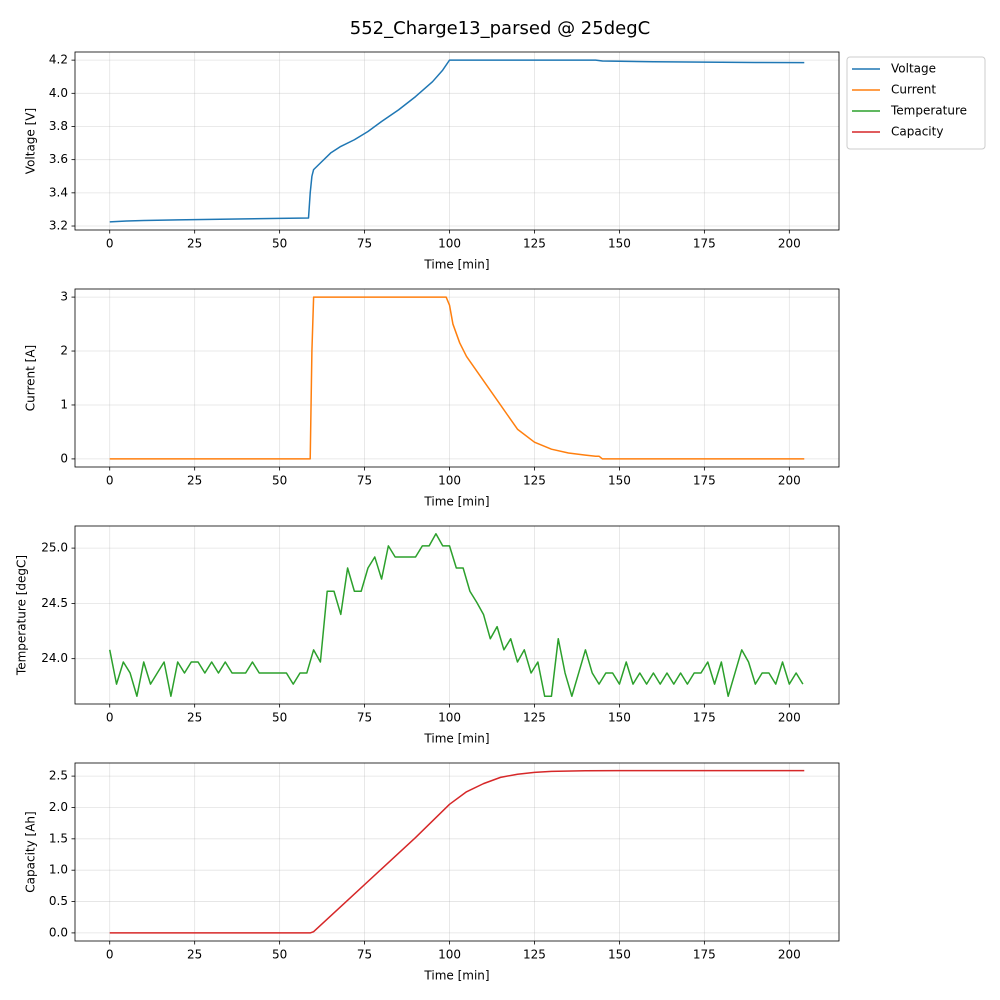  Describe the element at coordinates (54, 603) in the screenshot. I see `y-tick-label: 24.5` at that location.